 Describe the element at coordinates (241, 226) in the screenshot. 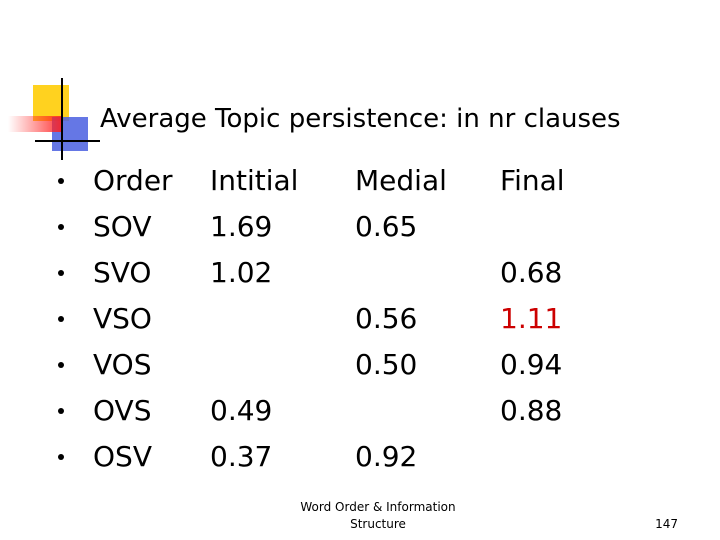

I see `table-cell: 1.69` at that location.